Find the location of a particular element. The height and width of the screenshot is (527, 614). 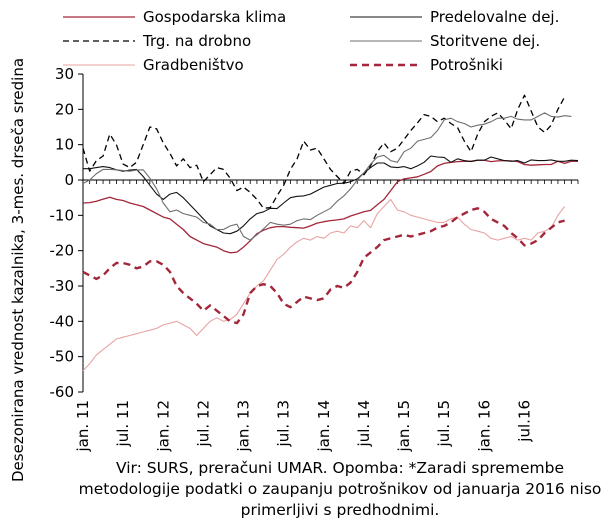

x-tick-label: jan. 16 is located at coordinates (484, 426).